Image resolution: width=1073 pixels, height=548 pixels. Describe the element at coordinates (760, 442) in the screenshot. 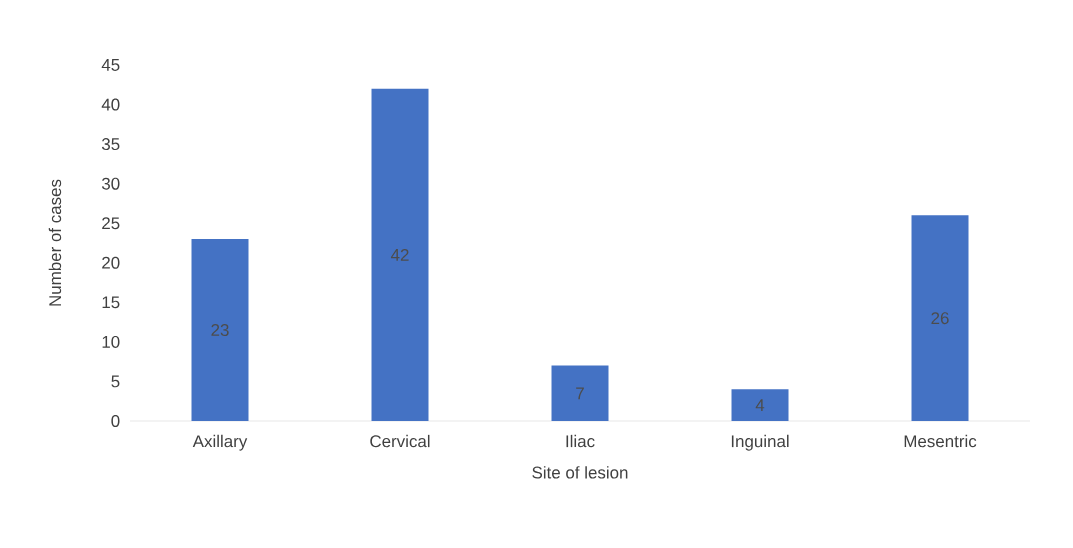

I see `x-tick-label: Inguinal` at that location.